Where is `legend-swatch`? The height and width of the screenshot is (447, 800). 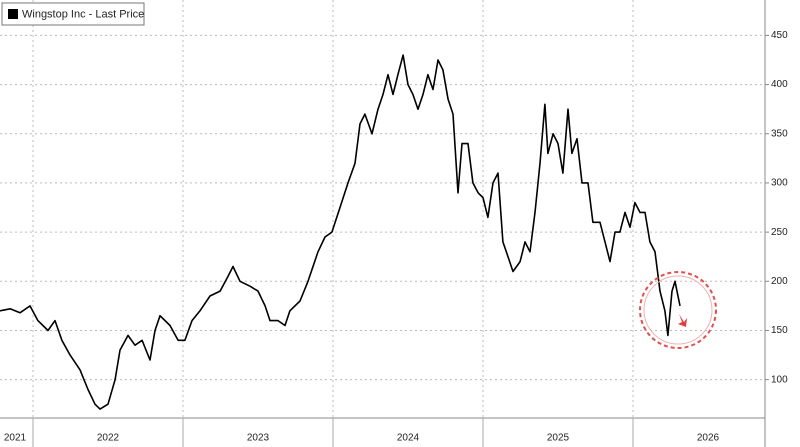 legend-swatch is located at coordinates (13, 14).